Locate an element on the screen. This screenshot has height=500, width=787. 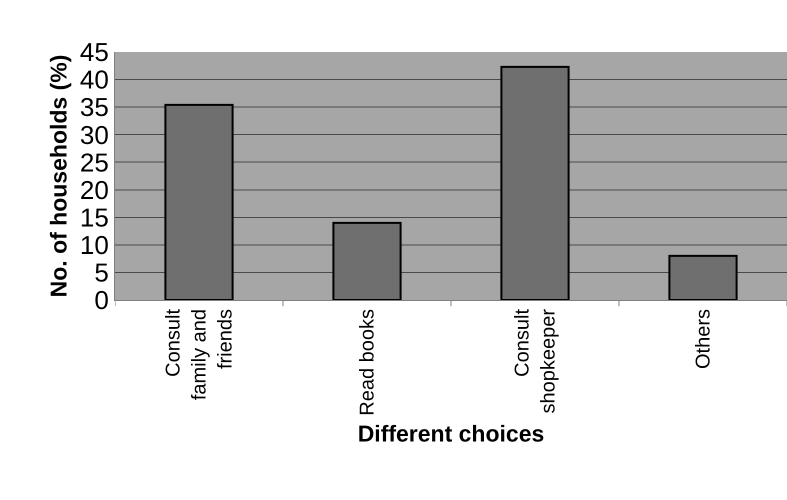
y-tick-label: 20 is located at coordinates (94, 189).